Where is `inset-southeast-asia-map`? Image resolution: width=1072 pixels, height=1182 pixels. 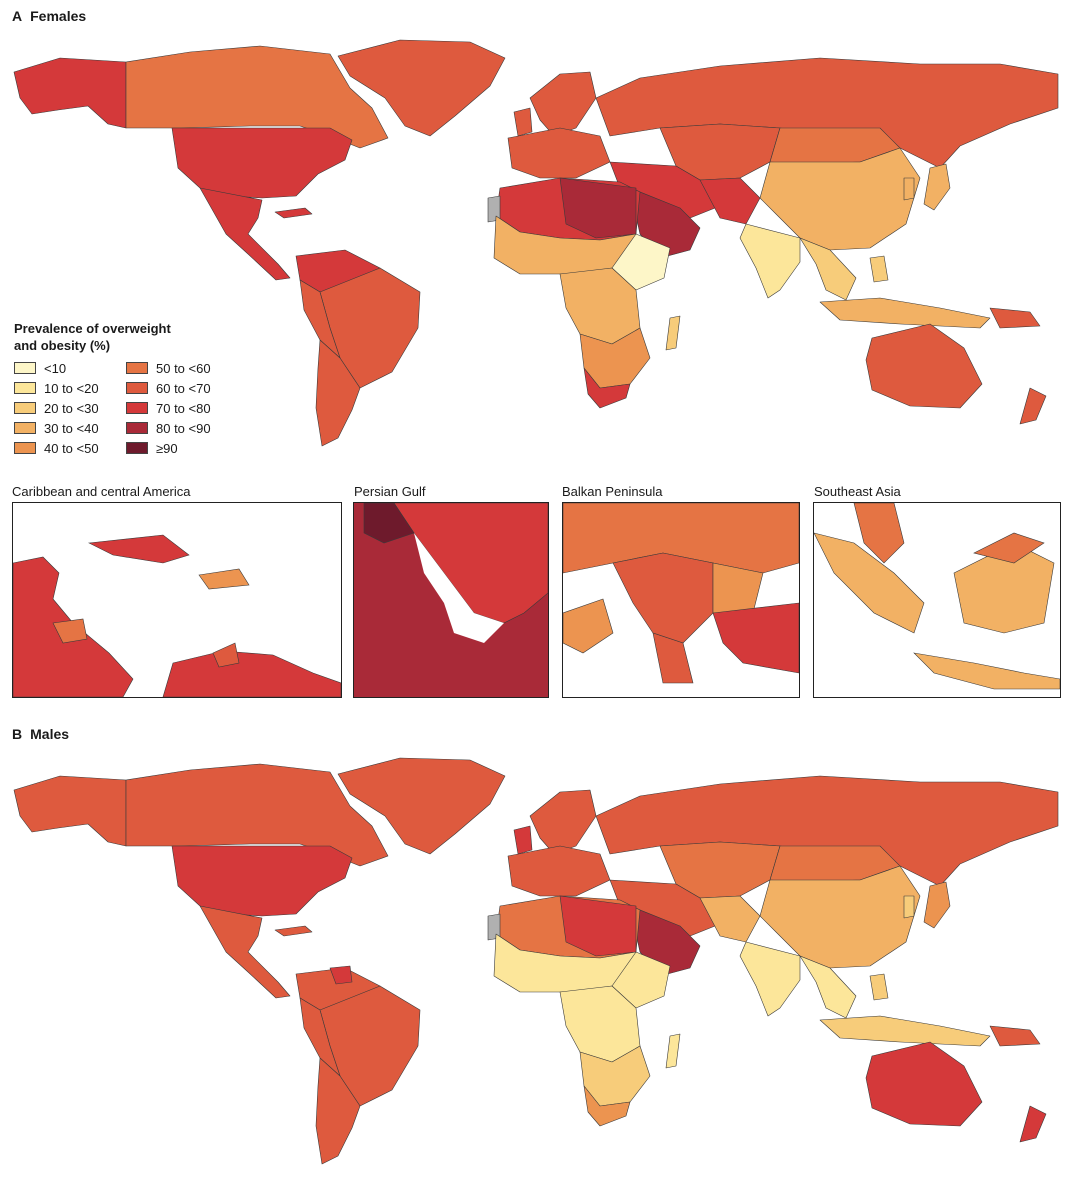 inset-southeast-asia-map is located at coordinates (937, 600).